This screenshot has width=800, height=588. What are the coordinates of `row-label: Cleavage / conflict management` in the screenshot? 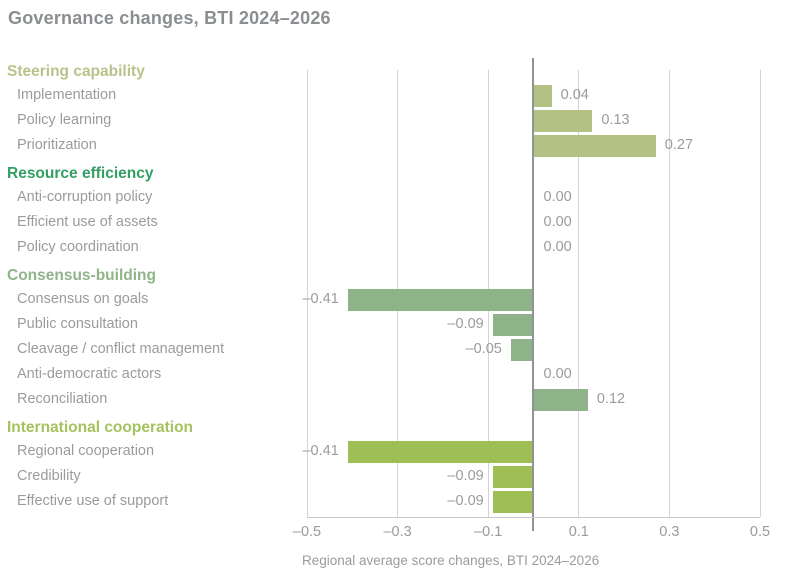 It's located at (121, 349).